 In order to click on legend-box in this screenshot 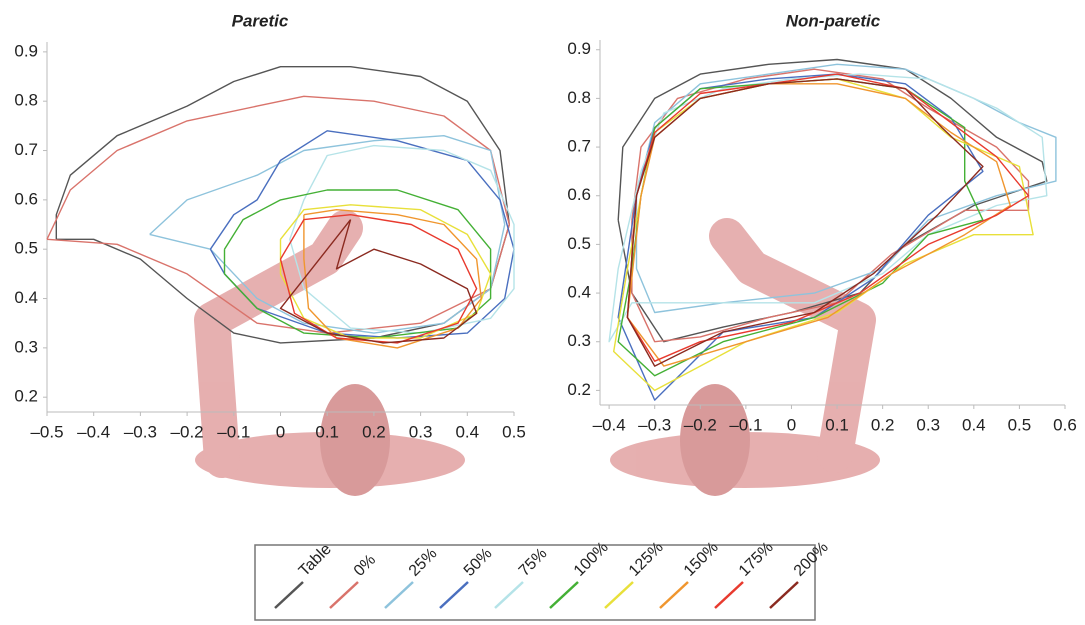, I will do `click(535, 582)`.